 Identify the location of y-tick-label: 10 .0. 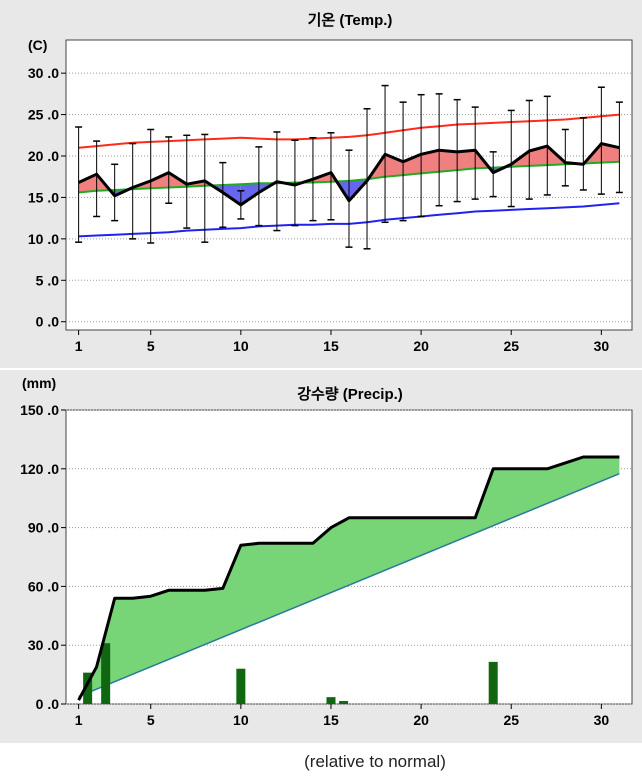
(43, 239).